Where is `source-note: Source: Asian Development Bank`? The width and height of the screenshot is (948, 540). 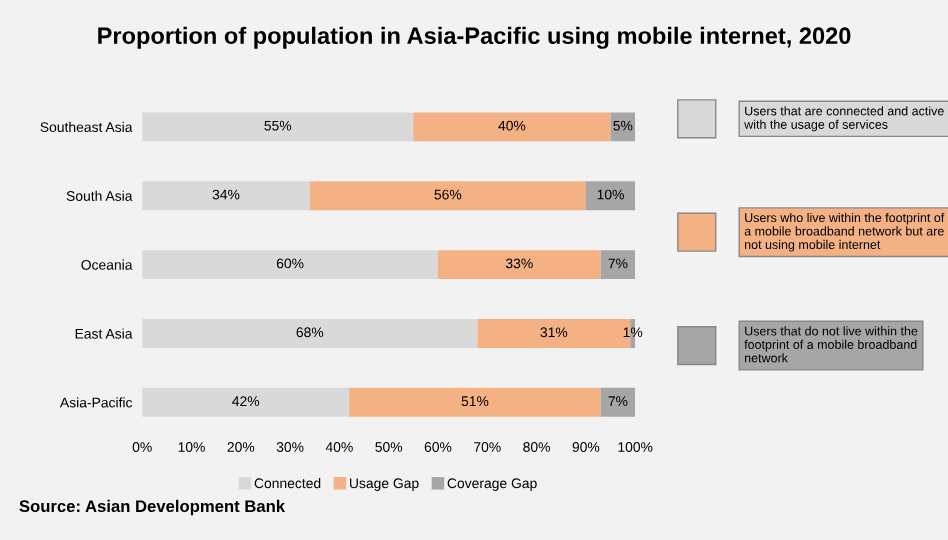
source-note: Source: Asian Development Bank is located at coordinates (152, 507).